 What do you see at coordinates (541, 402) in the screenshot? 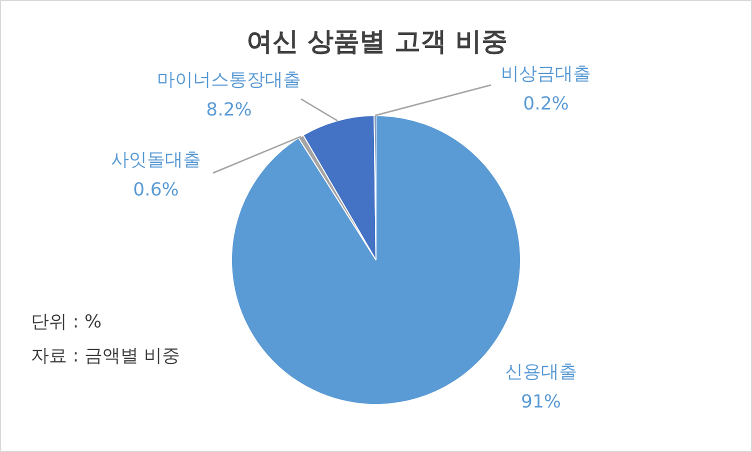
I see `data-label: 91%` at bounding box center [541, 402].